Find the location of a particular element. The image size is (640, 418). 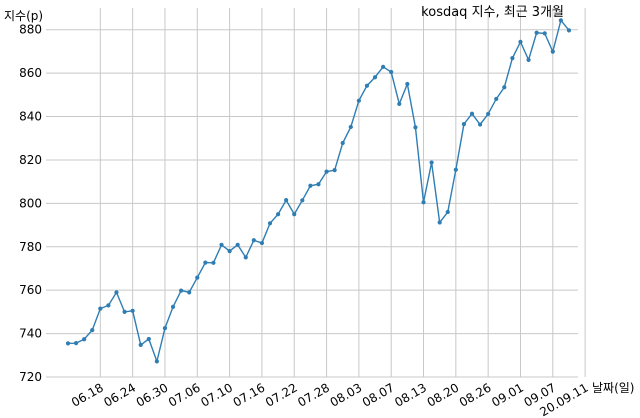

x-tick-label: 08.20 is located at coordinates (443, 394).